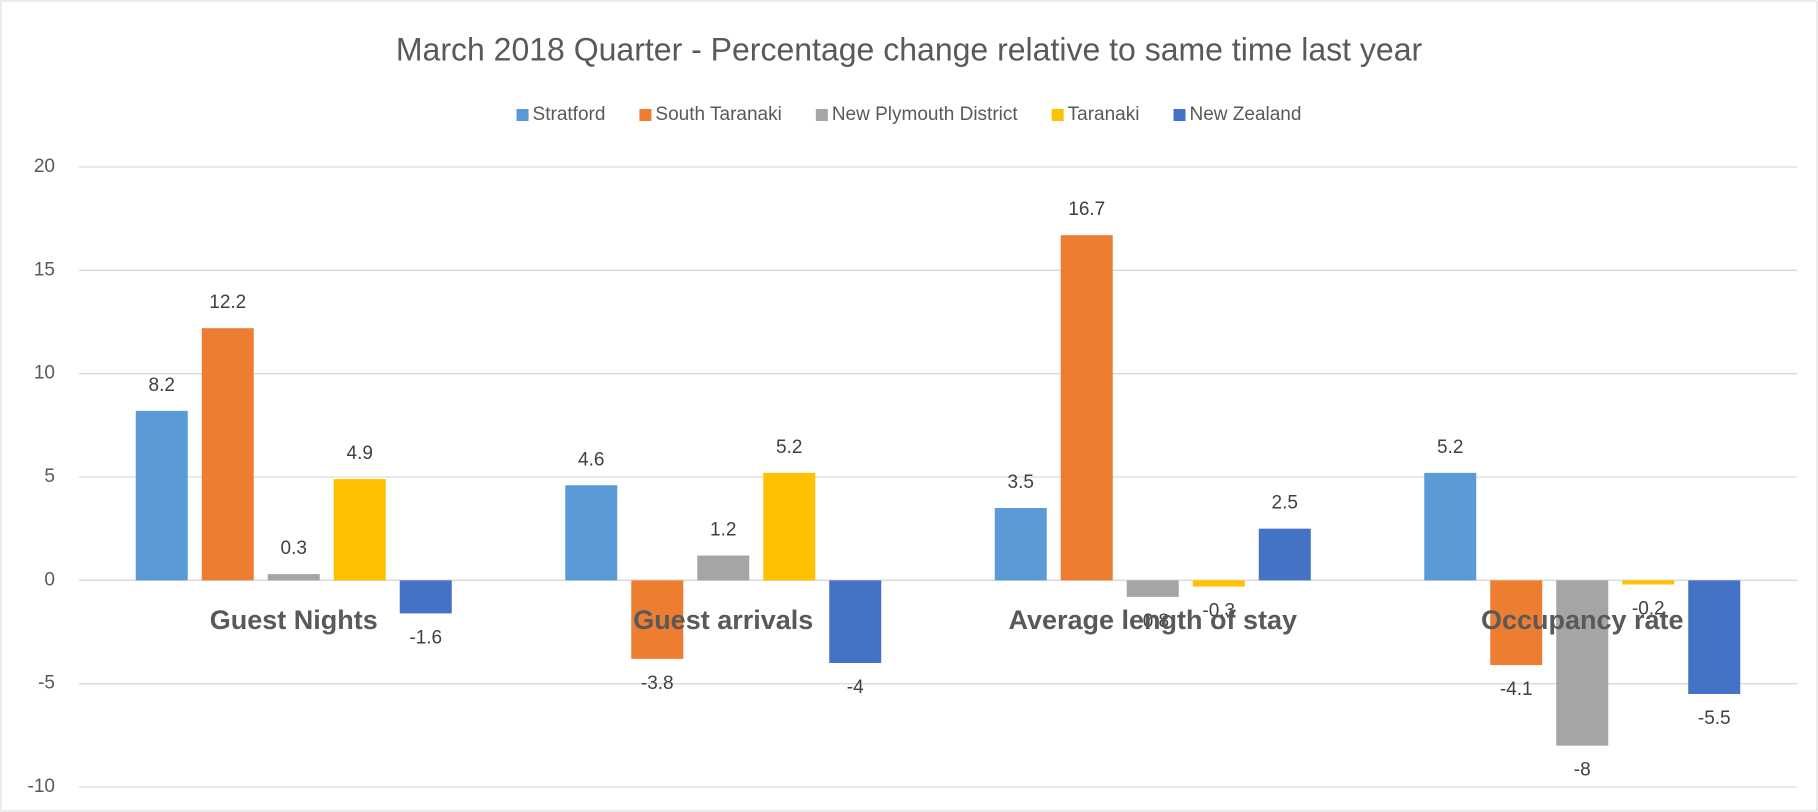 The image size is (1818, 812). Describe the element at coordinates (591, 459) in the screenshot. I see `data-label: 4.6` at that location.